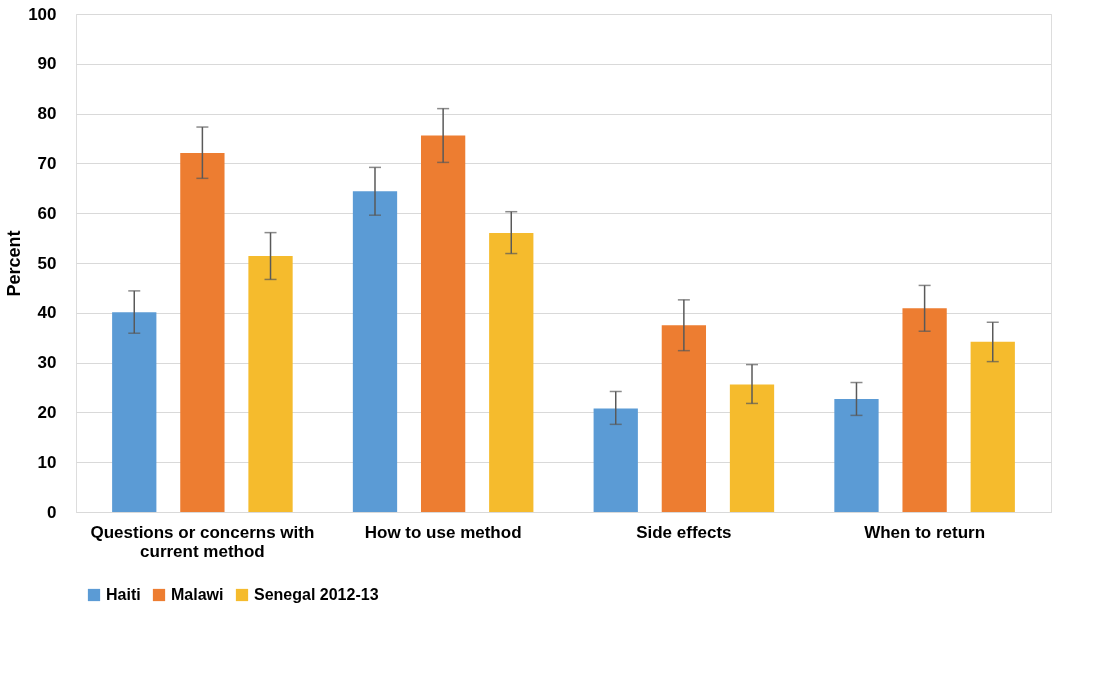 Image resolution: width=1093 pixels, height=696 pixels. Describe the element at coordinates (47, 64) in the screenshot. I see `y-tick-label: 90` at that location.